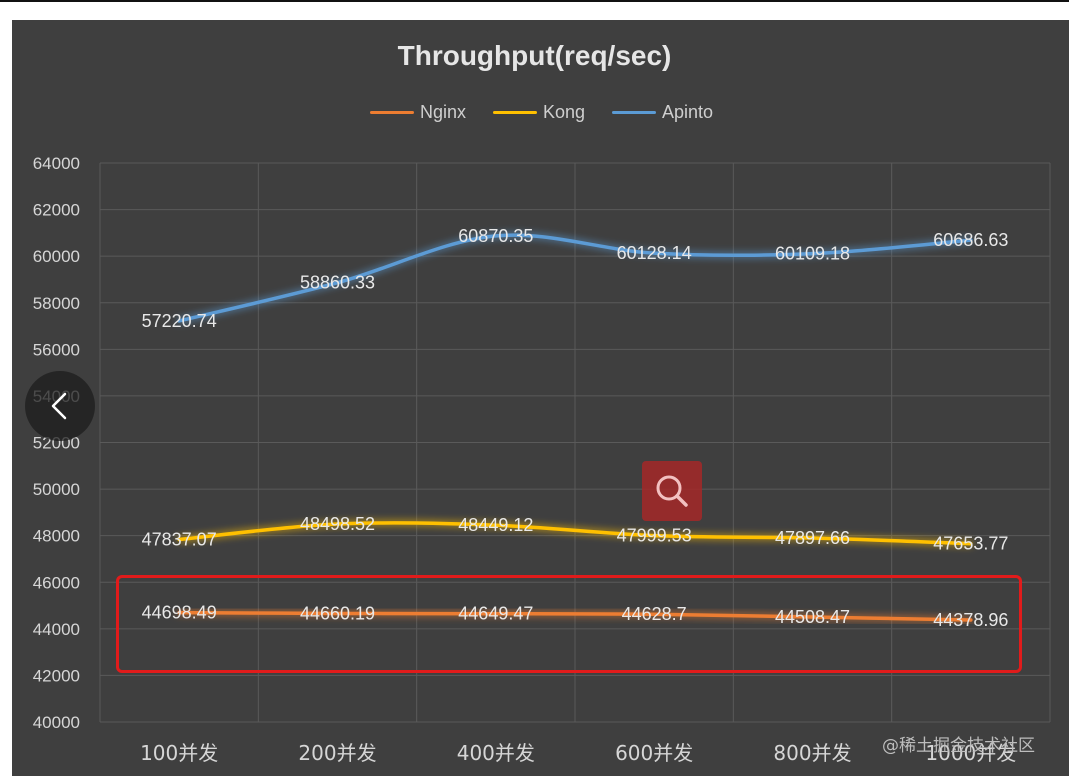 The image size is (1069, 776). I want to click on data-label-nginx: 44660.19, so click(337, 613).